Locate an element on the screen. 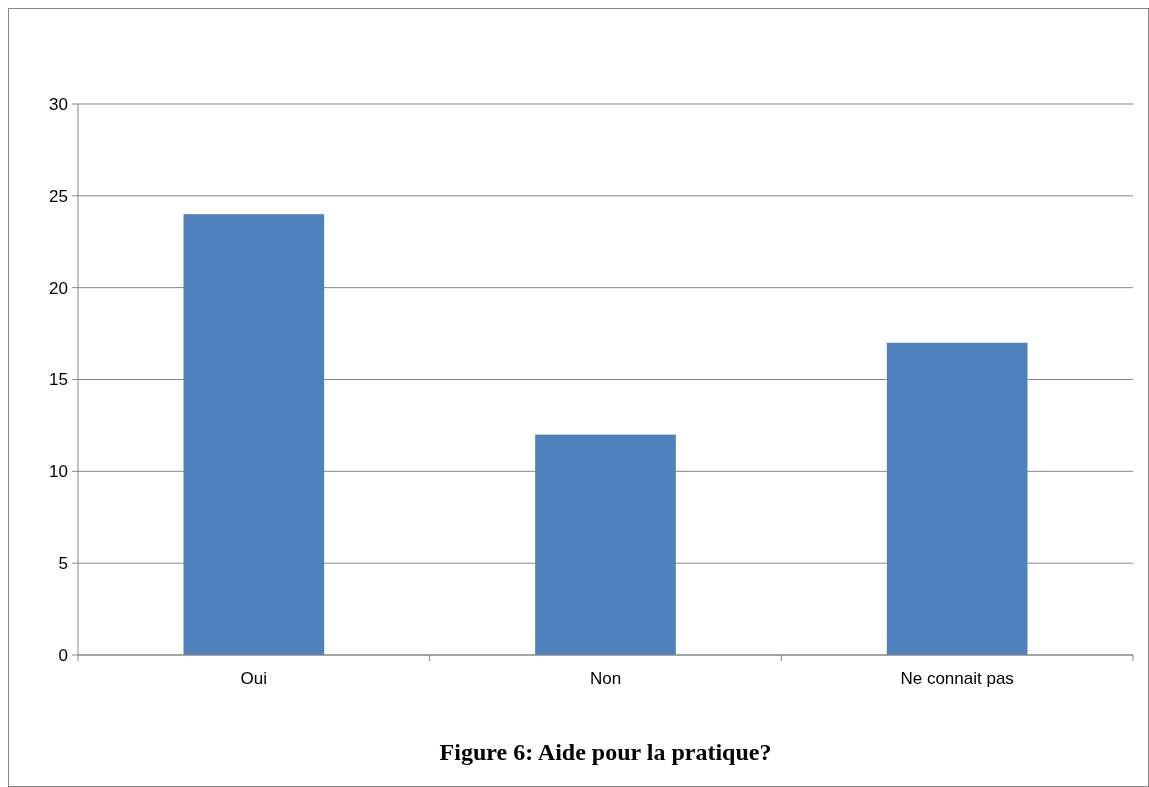  x-tick-label: Ne connait pas is located at coordinates (957, 678).